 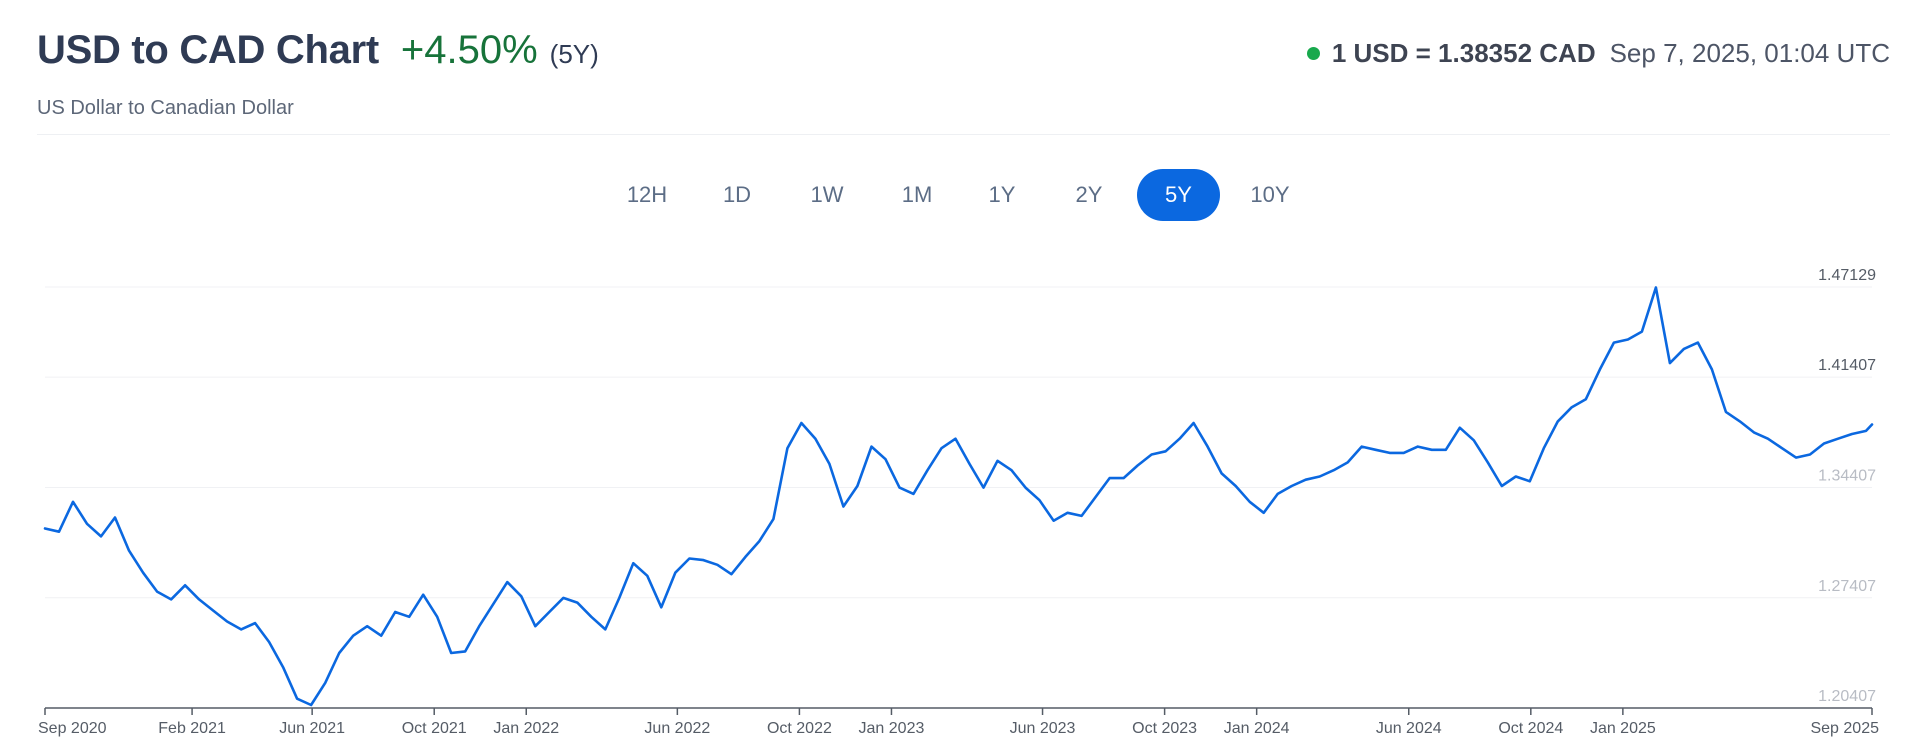 What do you see at coordinates (963, 134) in the screenshot?
I see `header-divider` at bounding box center [963, 134].